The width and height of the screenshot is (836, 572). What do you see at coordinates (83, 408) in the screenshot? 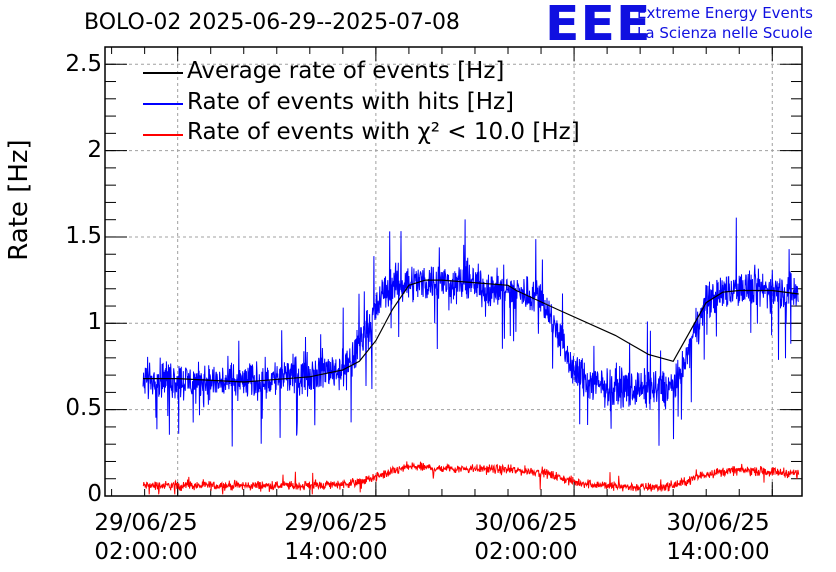
I see `y-tick-label: 0.5` at bounding box center [83, 408].